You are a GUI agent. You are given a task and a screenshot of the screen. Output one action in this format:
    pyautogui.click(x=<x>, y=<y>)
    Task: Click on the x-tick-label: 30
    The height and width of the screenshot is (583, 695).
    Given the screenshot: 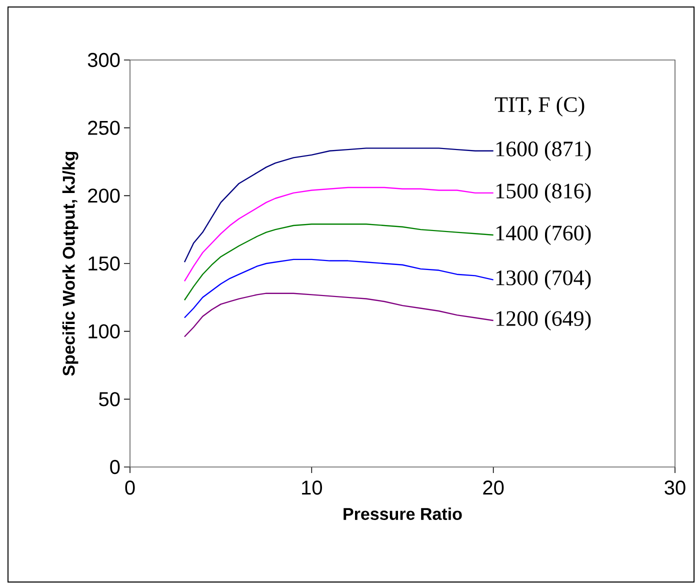 What is the action you would take?
    pyautogui.click(x=675, y=487)
    